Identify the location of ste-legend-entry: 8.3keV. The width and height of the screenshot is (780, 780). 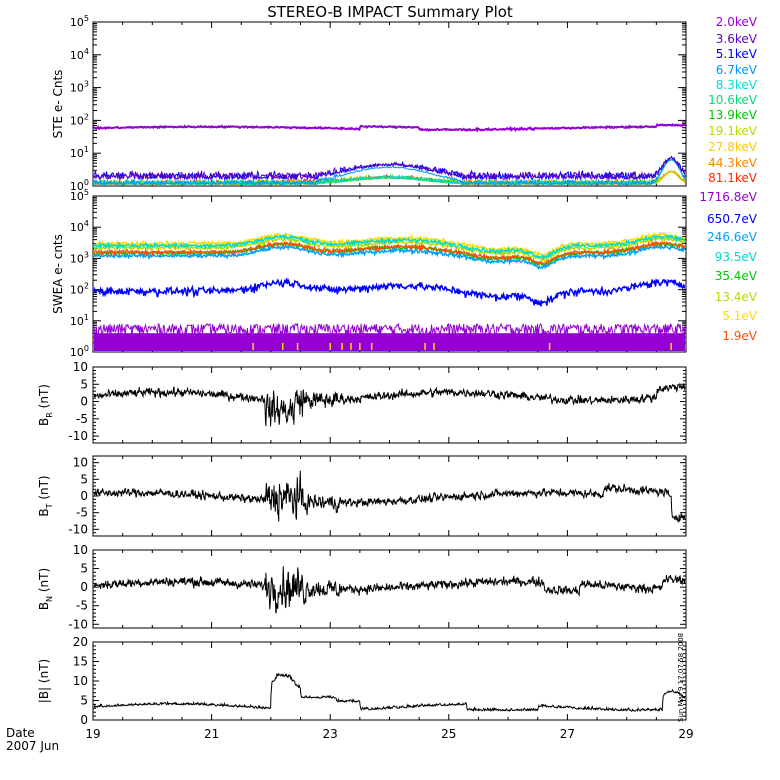
(737, 85).